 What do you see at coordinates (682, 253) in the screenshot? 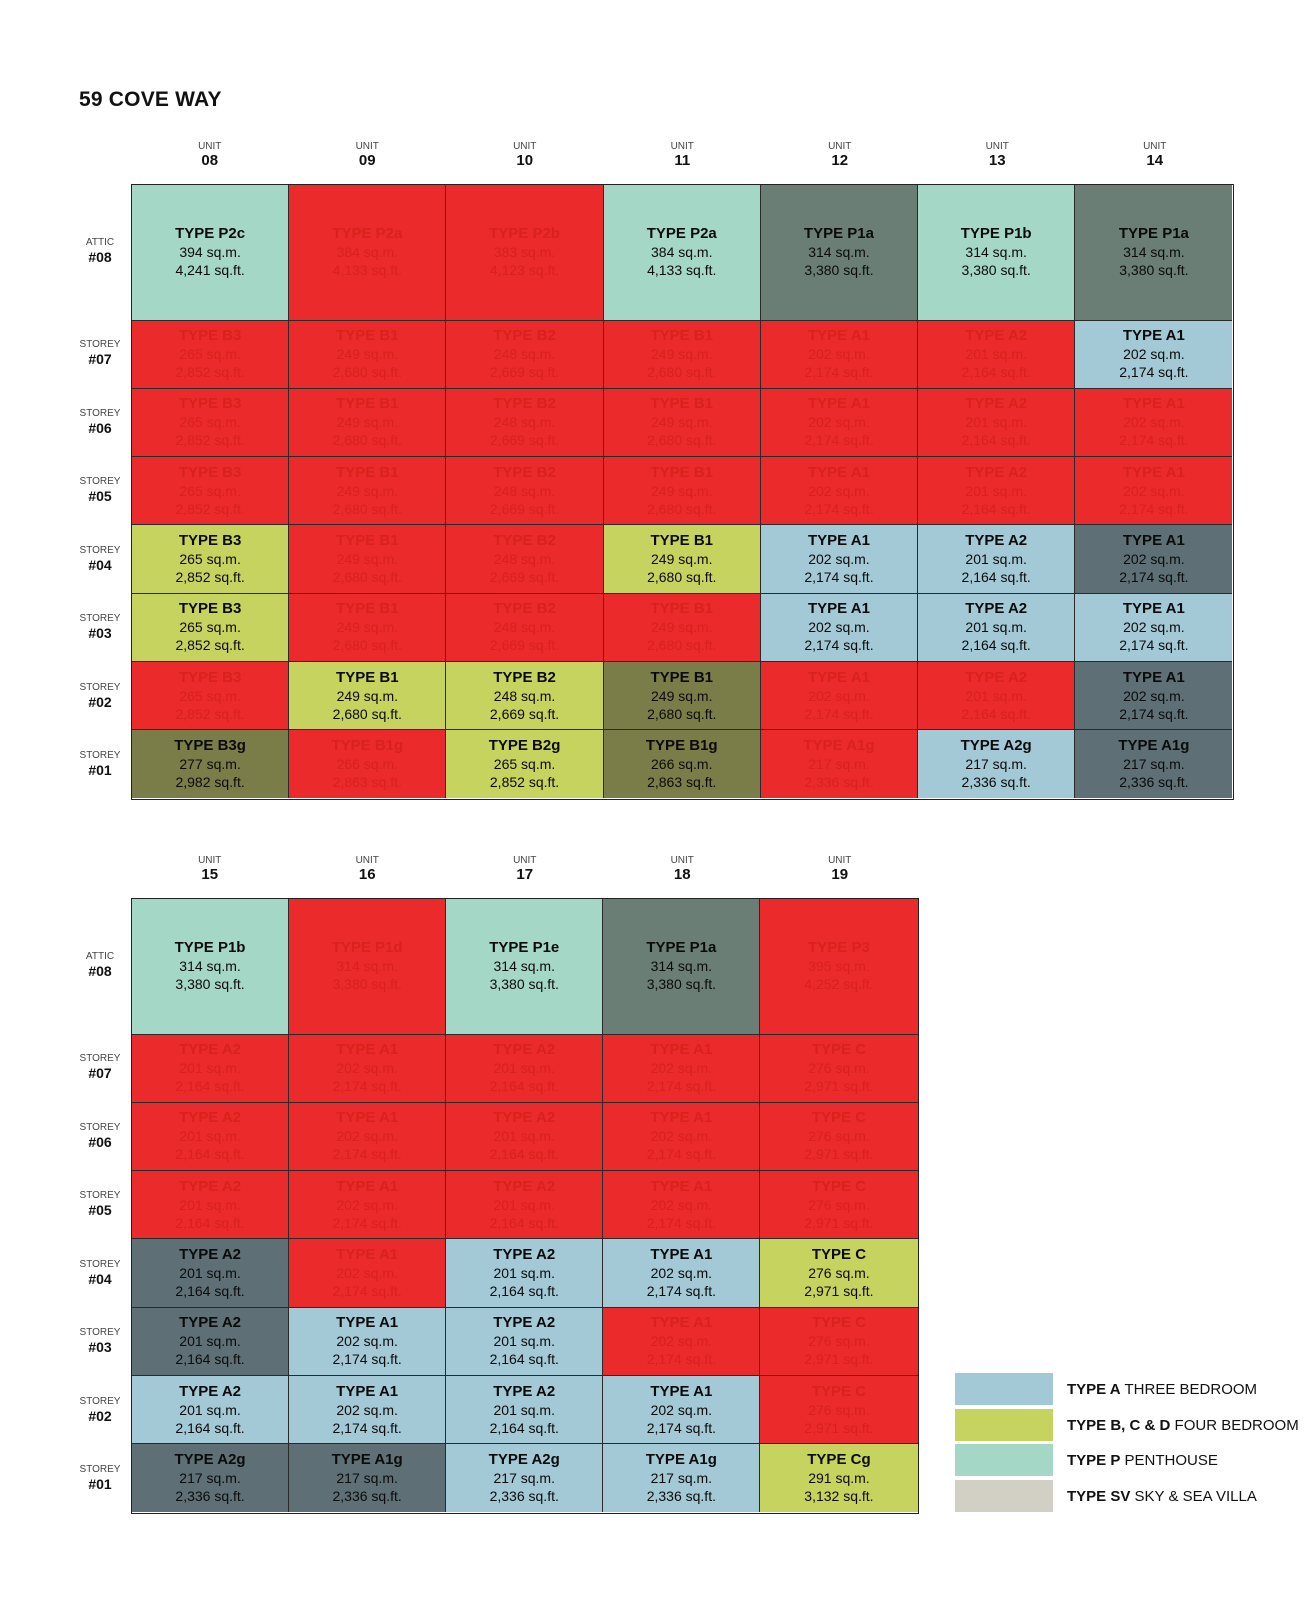
I see `available-unit-cell: TYPE P2a 384 sq.m. 4,133 sq.ft.` at bounding box center [682, 253].